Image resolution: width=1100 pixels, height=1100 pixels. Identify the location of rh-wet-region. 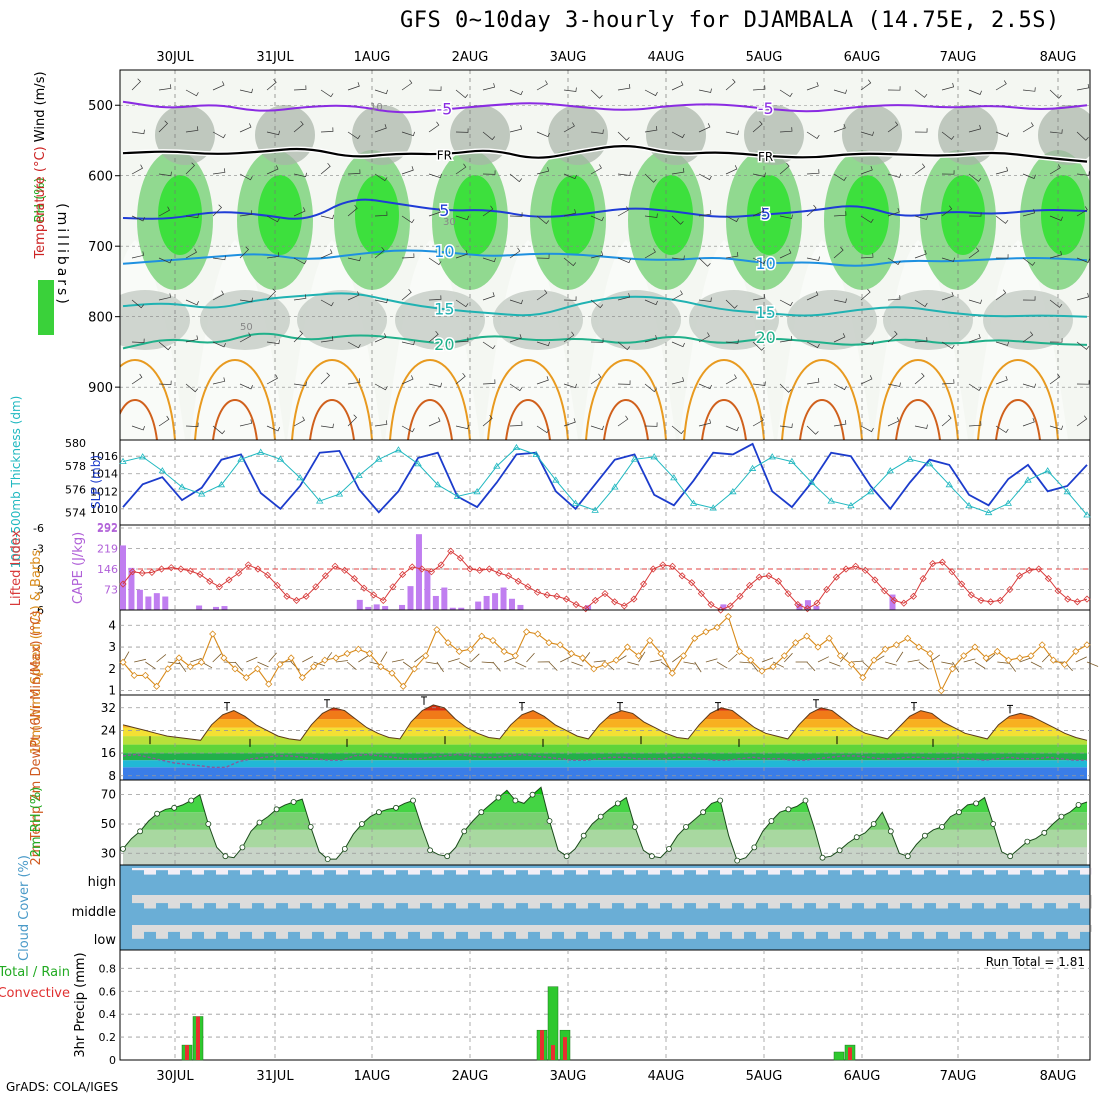
(377, 215).